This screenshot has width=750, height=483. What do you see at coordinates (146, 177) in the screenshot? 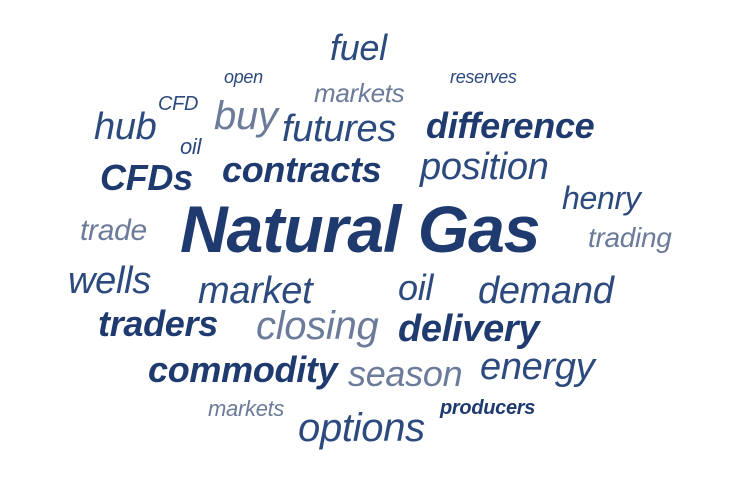
I see `word-cfds: CFDs` at bounding box center [146, 177].